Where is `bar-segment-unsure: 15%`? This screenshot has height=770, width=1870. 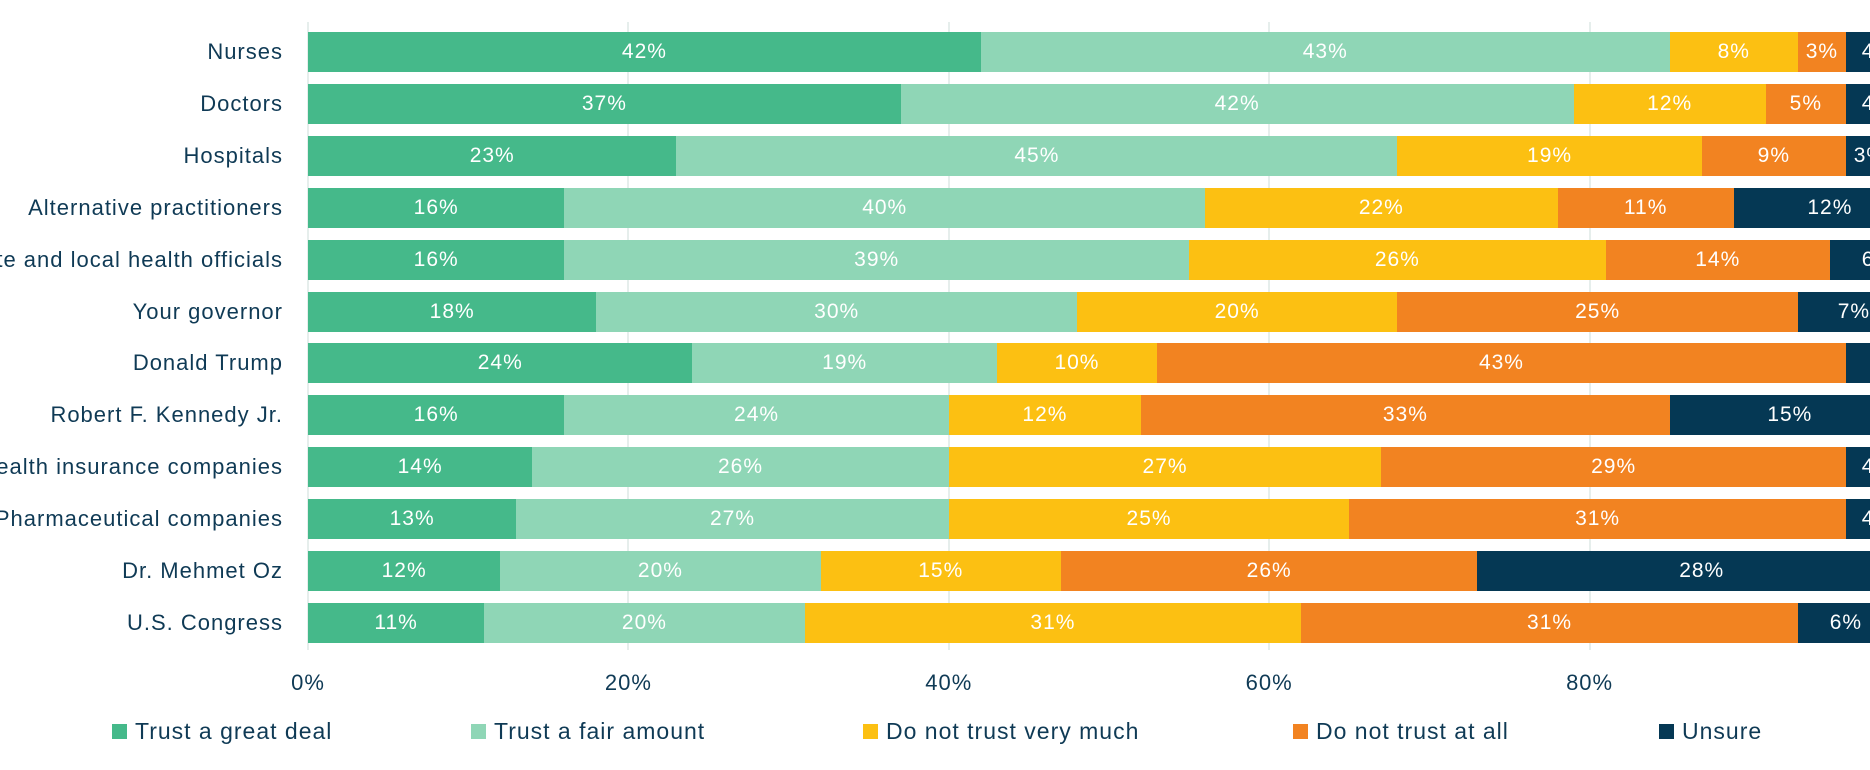 bar-segment-unsure: 15% is located at coordinates (1769, 415).